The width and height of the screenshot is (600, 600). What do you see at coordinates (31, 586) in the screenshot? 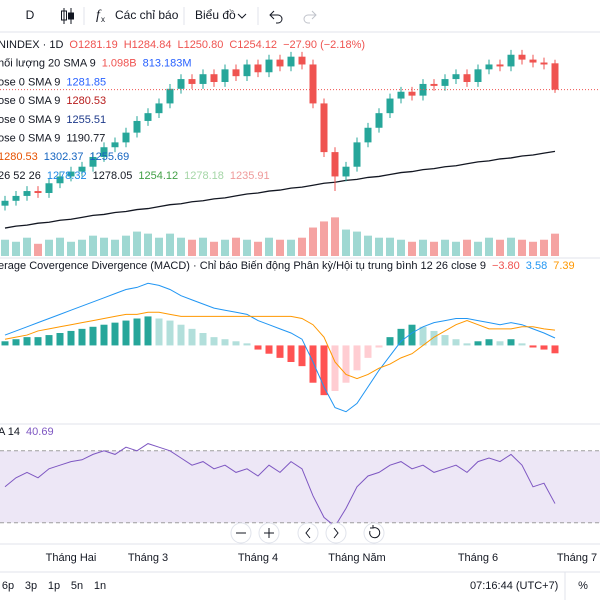
I see `range-button: 3p` at bounding box center [31, 586].